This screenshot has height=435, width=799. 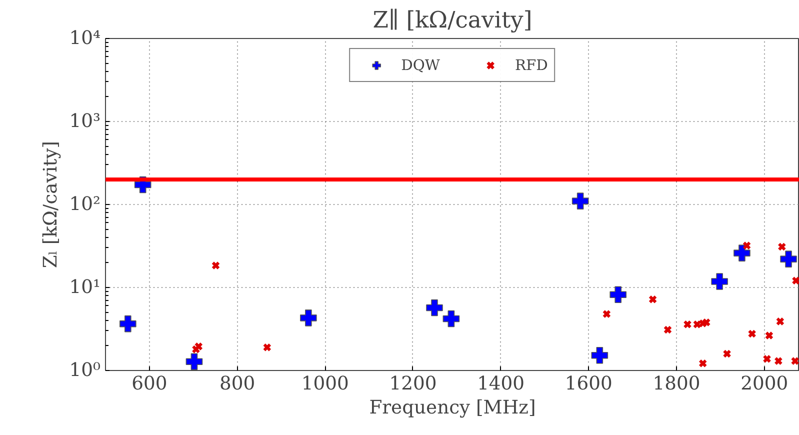 I want to click on x-tick-label: 1000, so click(x=325, y=384).